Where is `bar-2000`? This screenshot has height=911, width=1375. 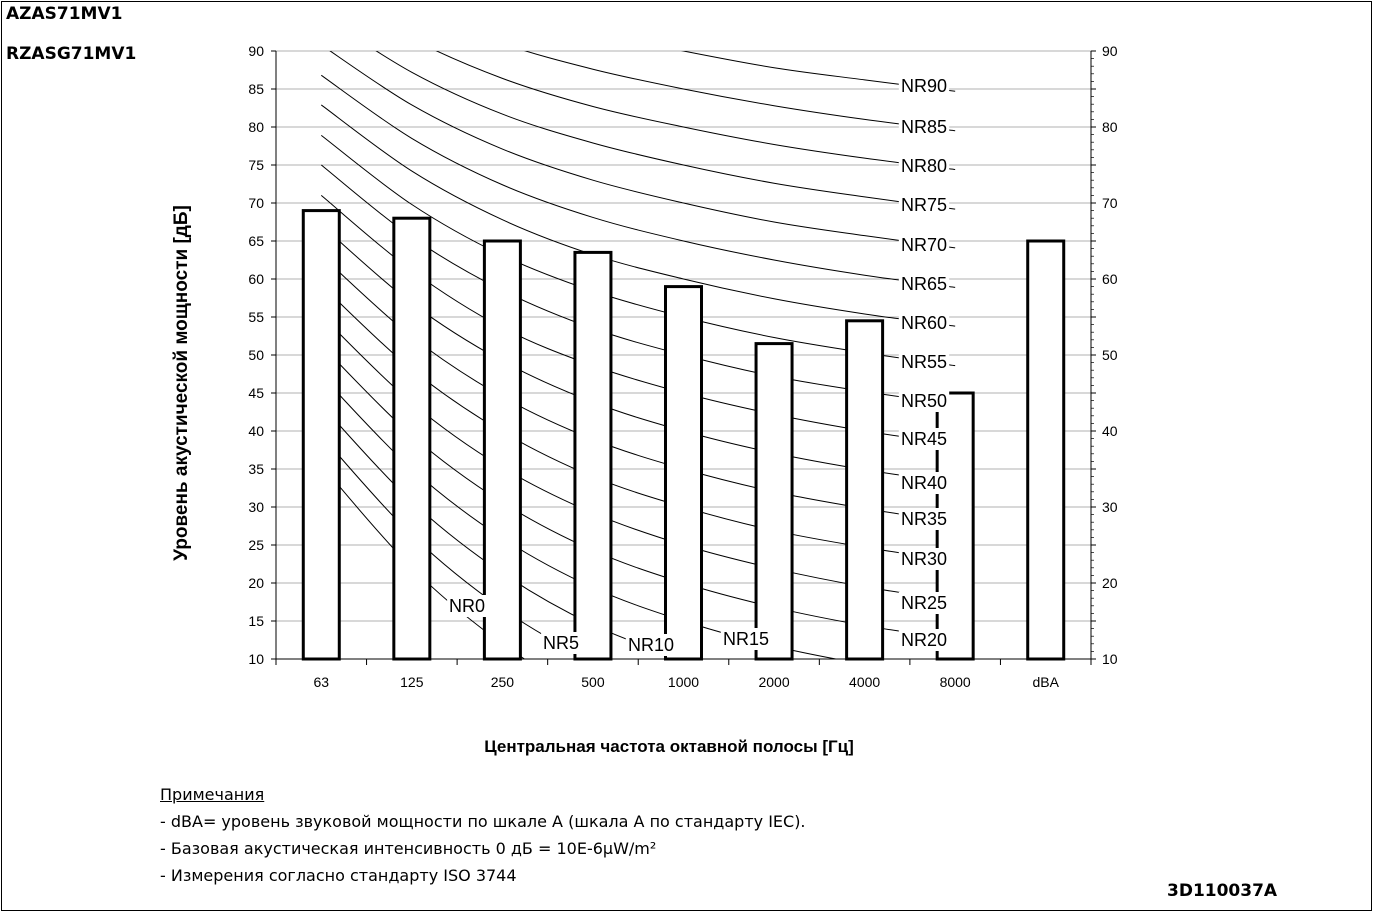 bar-2000 is located at coordinates (774, 501).